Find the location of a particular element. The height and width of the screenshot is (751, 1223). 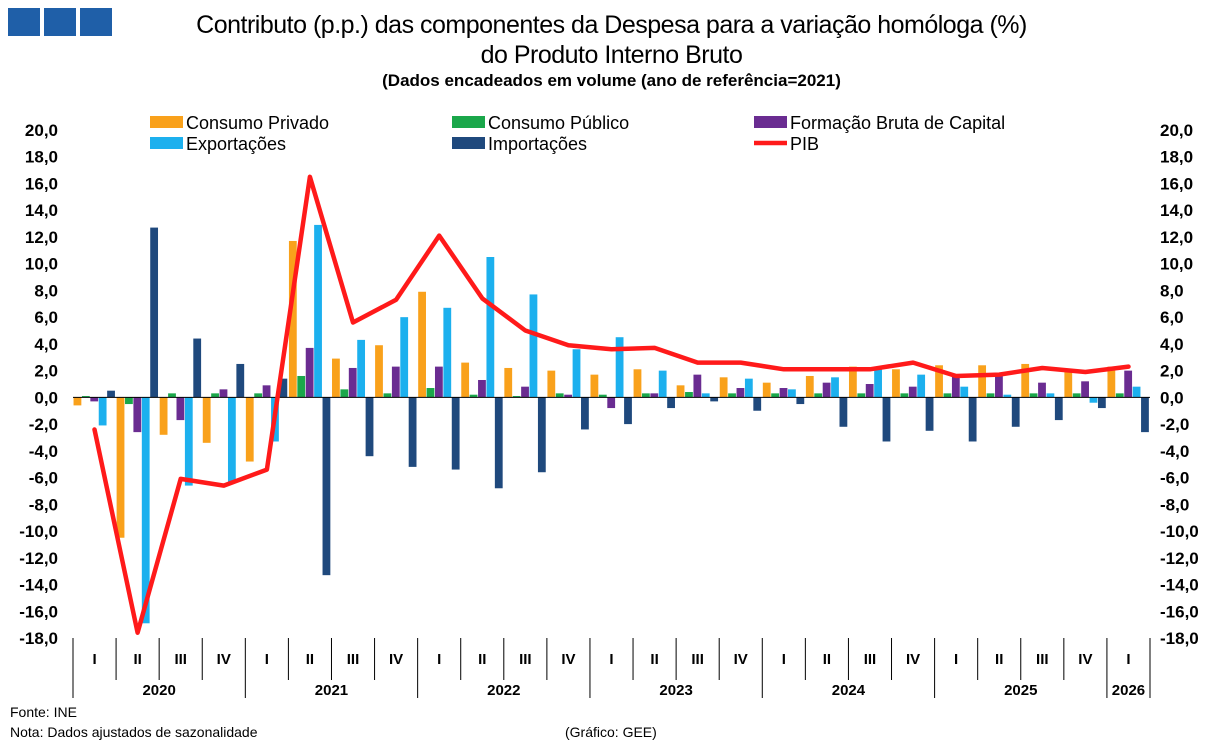

legend-label-formação-bruta-de-capital: Formação Bruta de Capital is located at coordinates (897, 123).